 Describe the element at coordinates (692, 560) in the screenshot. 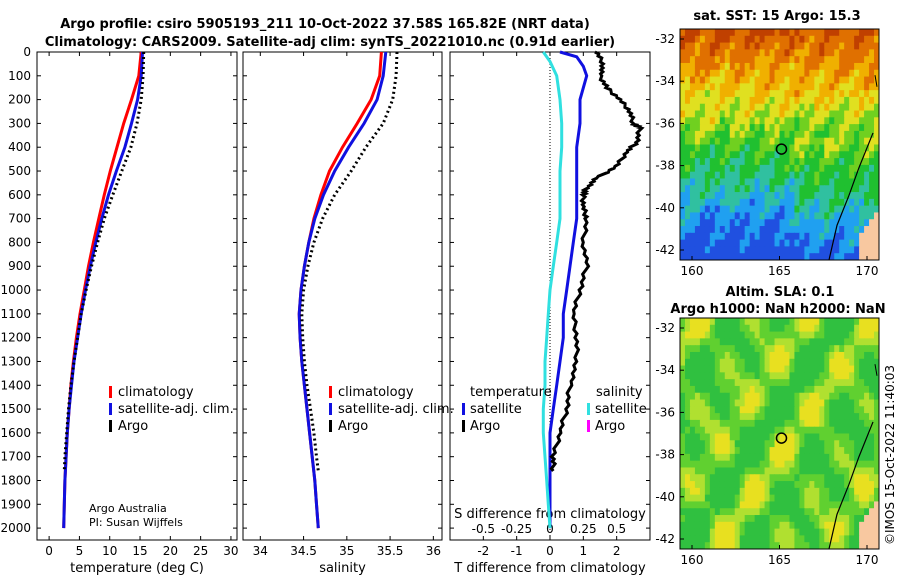

I see `map-x-tick-label: 160` at that location.